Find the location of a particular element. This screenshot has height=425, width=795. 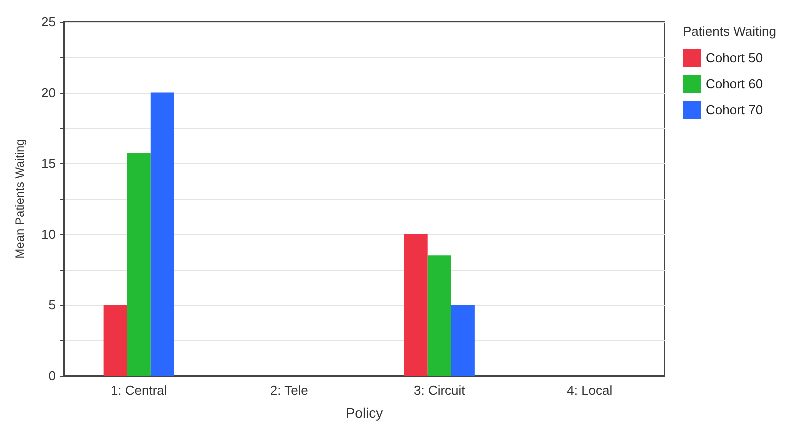

y-tick-label: 25 is located at coordinates (49, 22).